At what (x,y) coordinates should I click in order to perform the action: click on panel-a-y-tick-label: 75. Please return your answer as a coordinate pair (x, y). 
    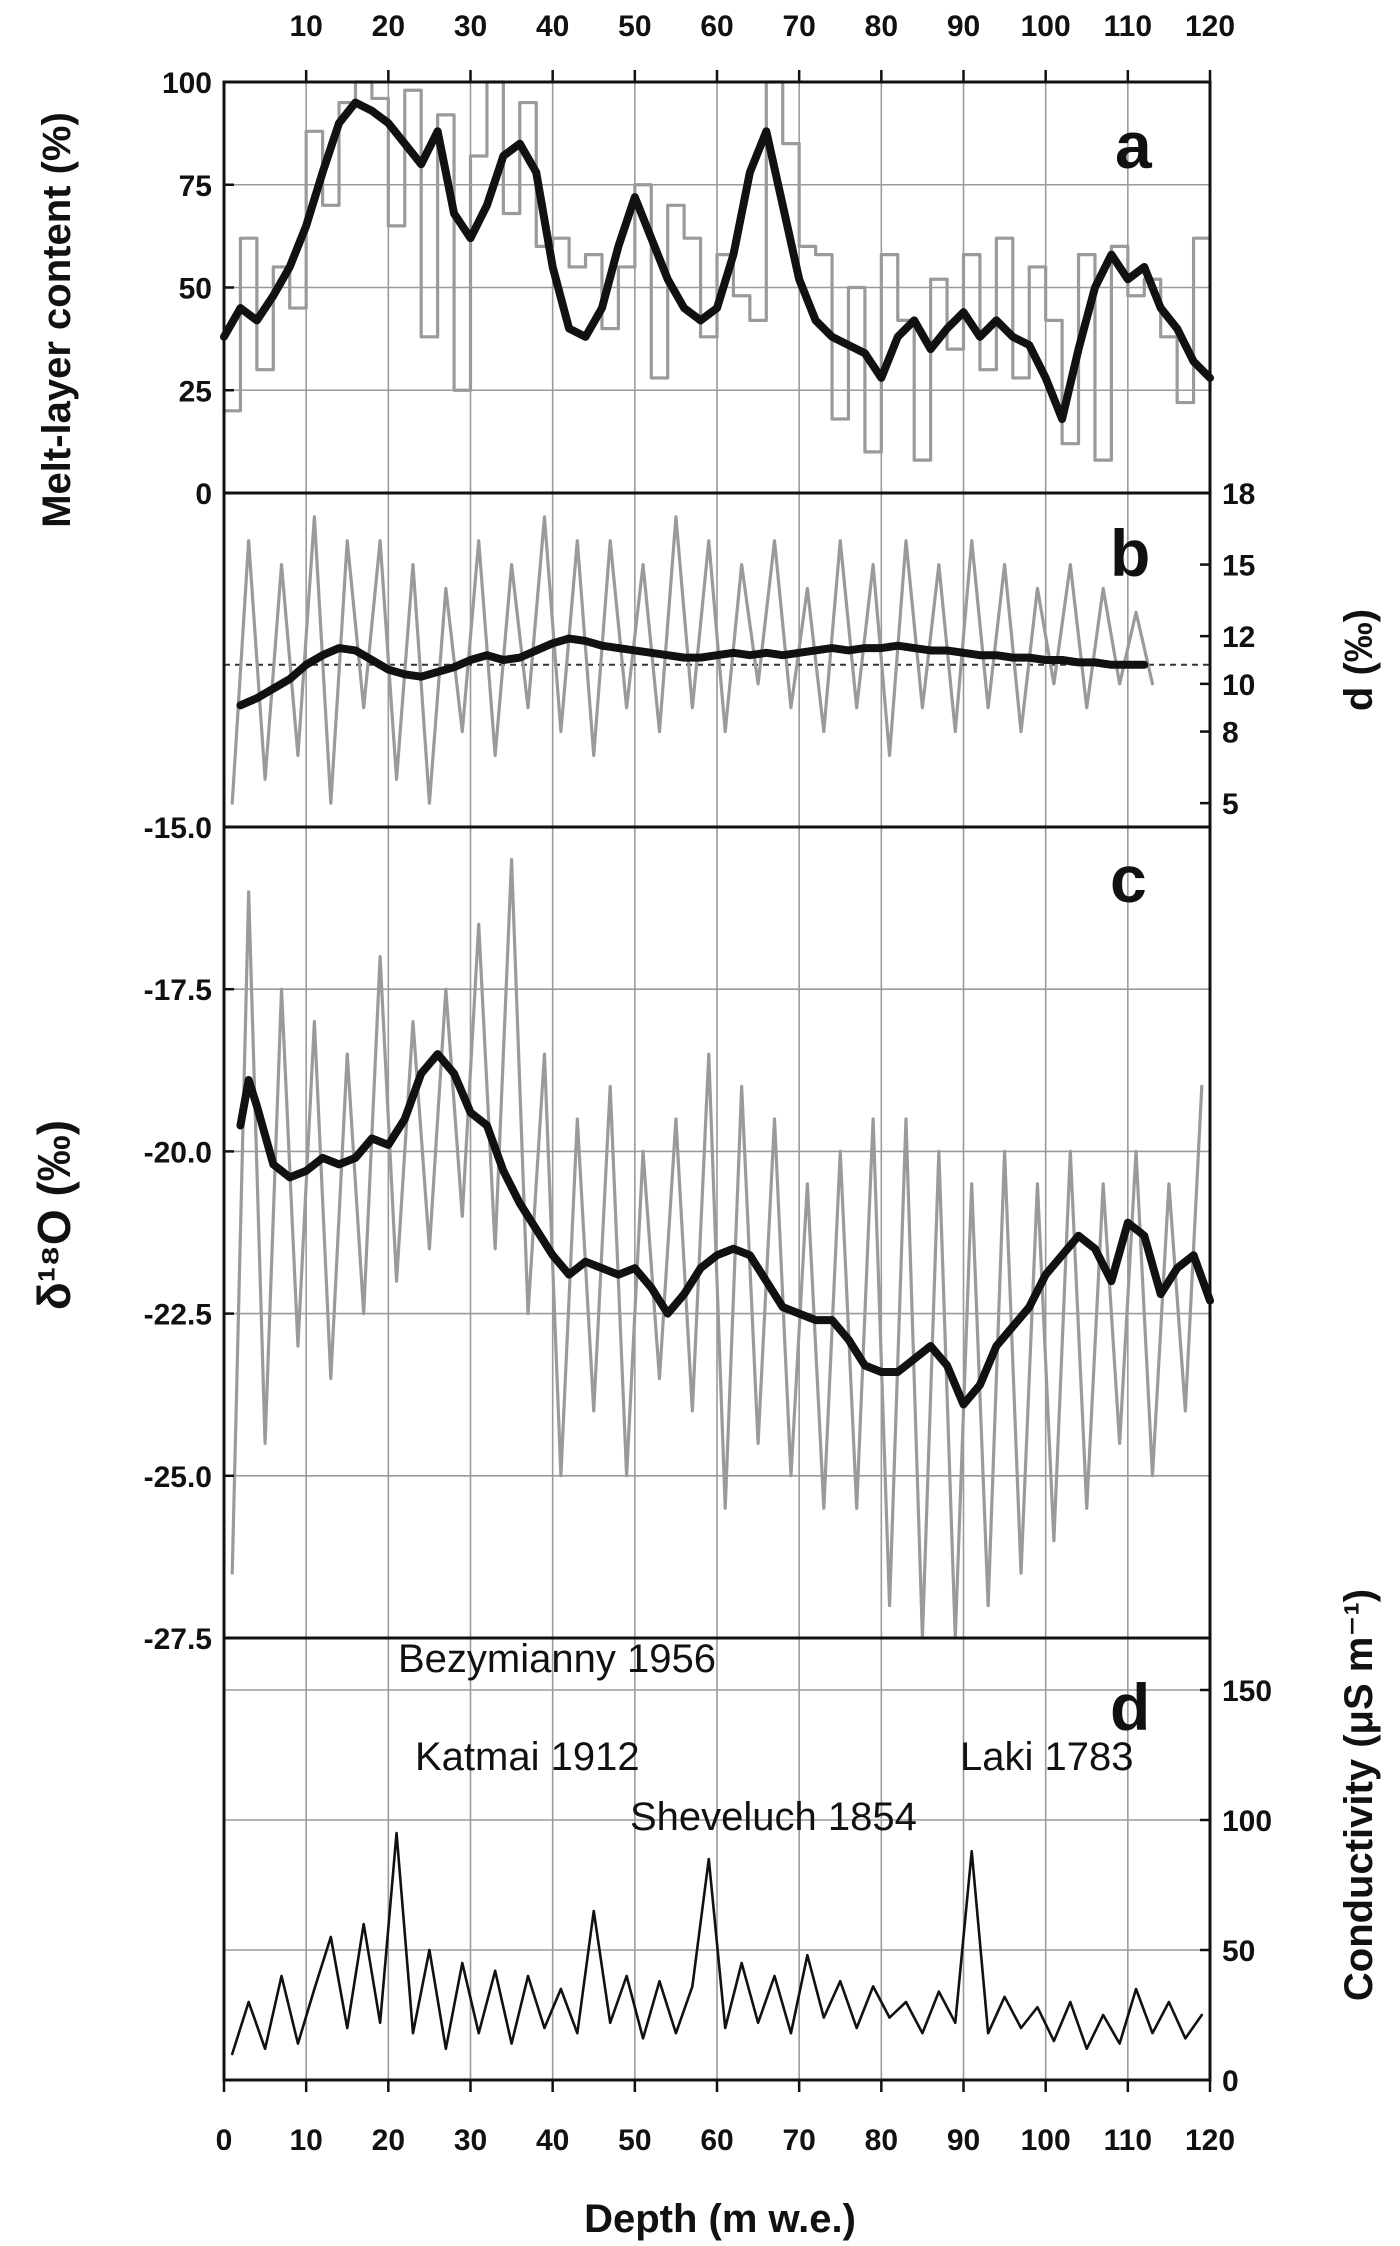
    Looking at the image, I should click on (195, 186).